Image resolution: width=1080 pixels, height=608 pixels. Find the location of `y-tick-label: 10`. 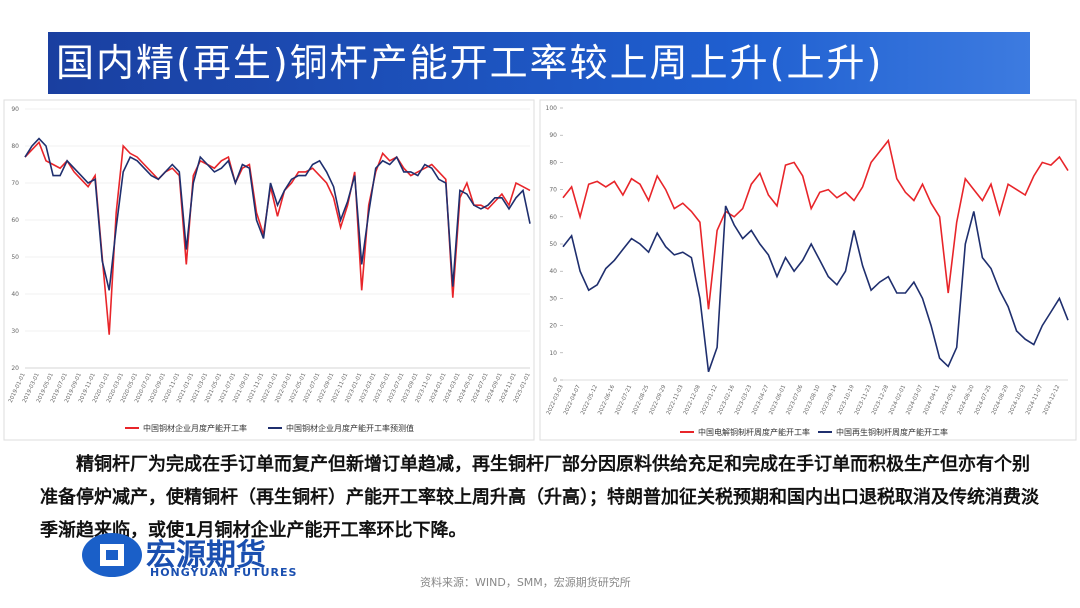

y-tick-label: 10 is located at coordinates (553, 353).